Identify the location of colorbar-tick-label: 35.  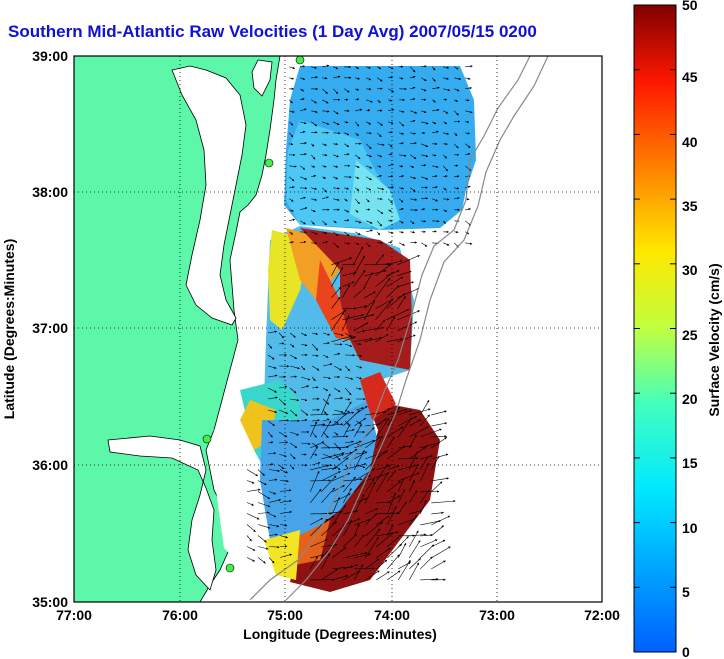
(690, 206).